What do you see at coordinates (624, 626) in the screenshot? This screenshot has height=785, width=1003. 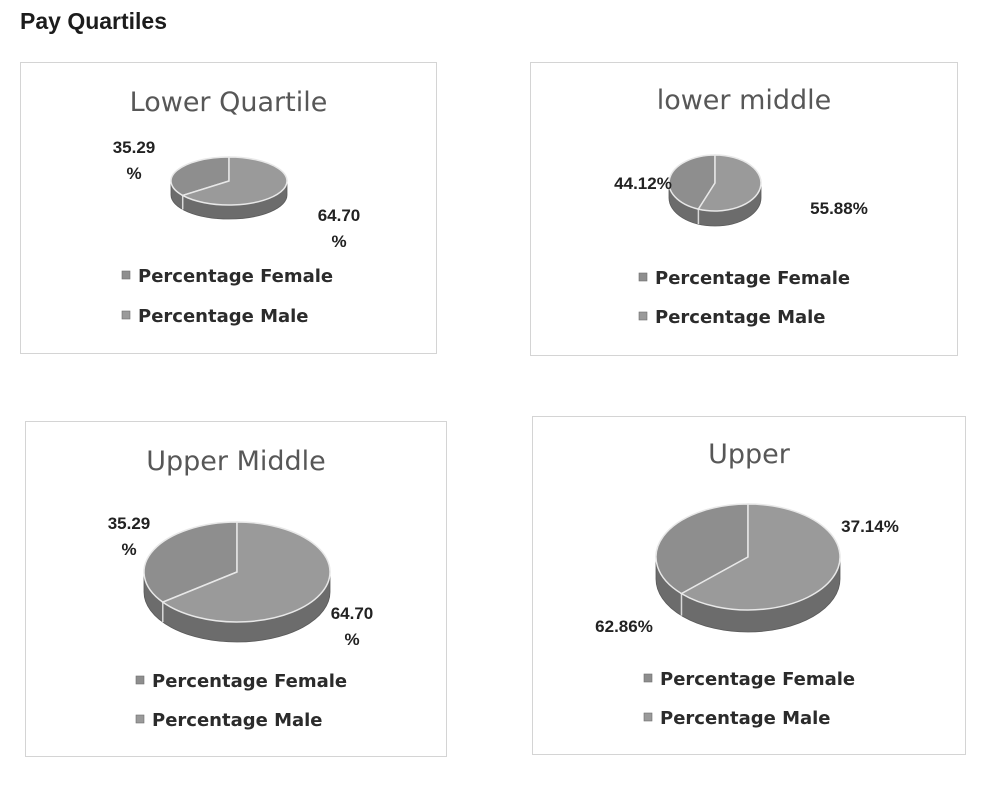 I see `data-label-male: 62.86%` at bounding box center [624, 626].